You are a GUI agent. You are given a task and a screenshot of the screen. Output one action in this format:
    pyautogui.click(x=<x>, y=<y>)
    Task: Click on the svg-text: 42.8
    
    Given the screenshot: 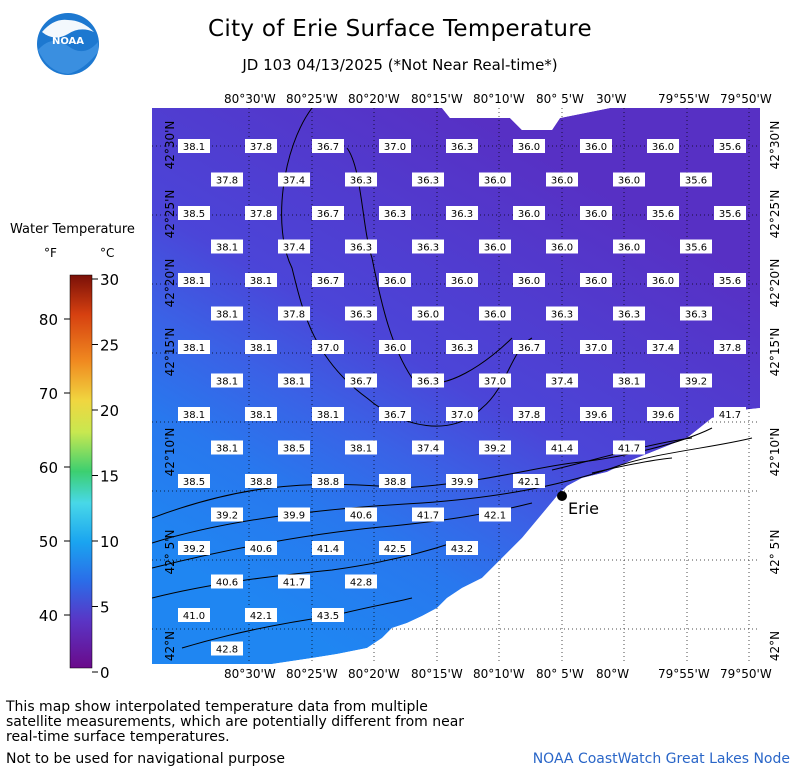 What is the action you would take?
    pyautogui.click(x=227, y=650)
    